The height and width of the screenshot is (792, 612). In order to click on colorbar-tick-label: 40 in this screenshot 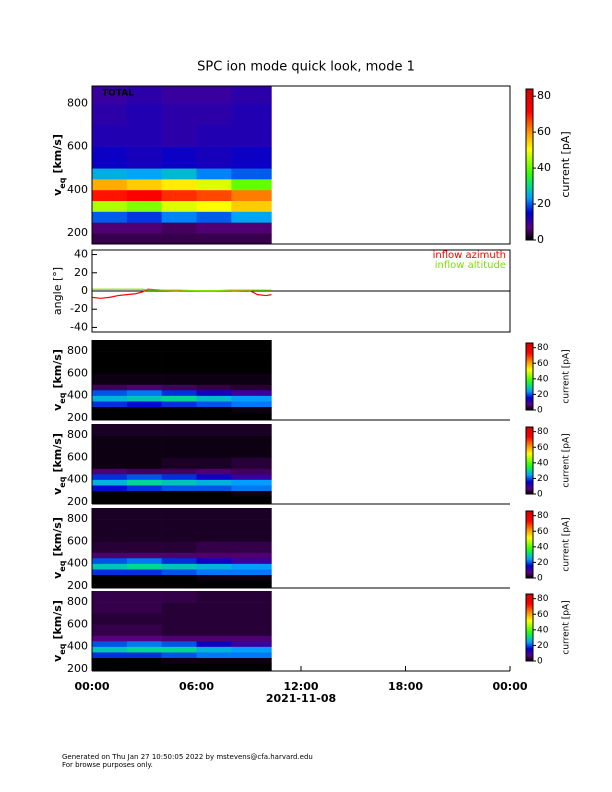, I will do `click(543, 547)`.